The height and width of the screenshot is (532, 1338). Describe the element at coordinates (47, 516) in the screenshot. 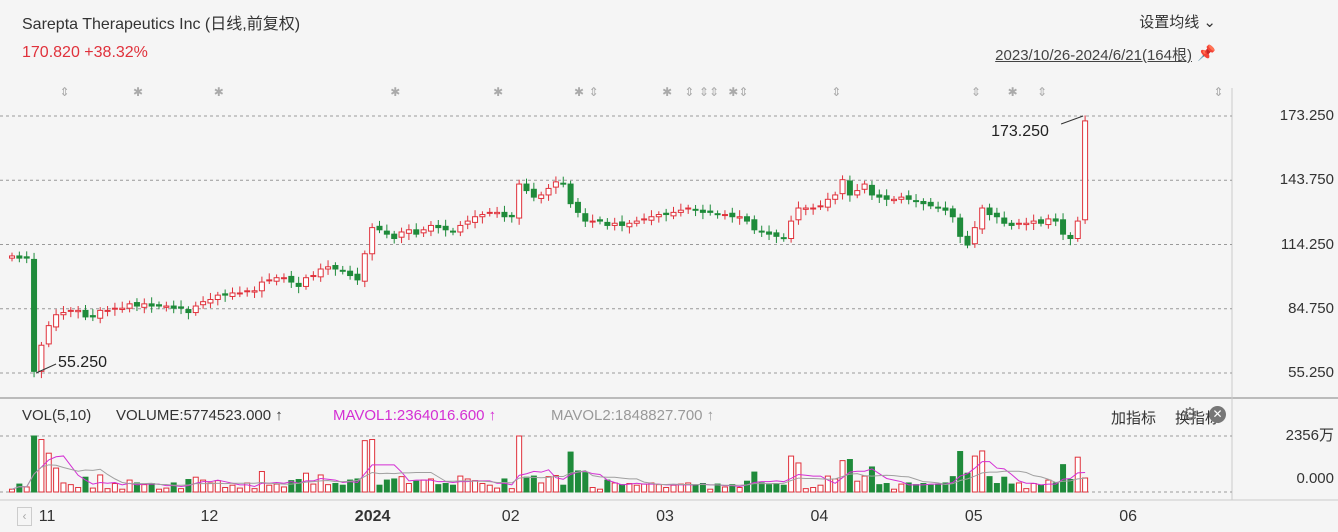

I see `x-tick-label: 11` at that location.